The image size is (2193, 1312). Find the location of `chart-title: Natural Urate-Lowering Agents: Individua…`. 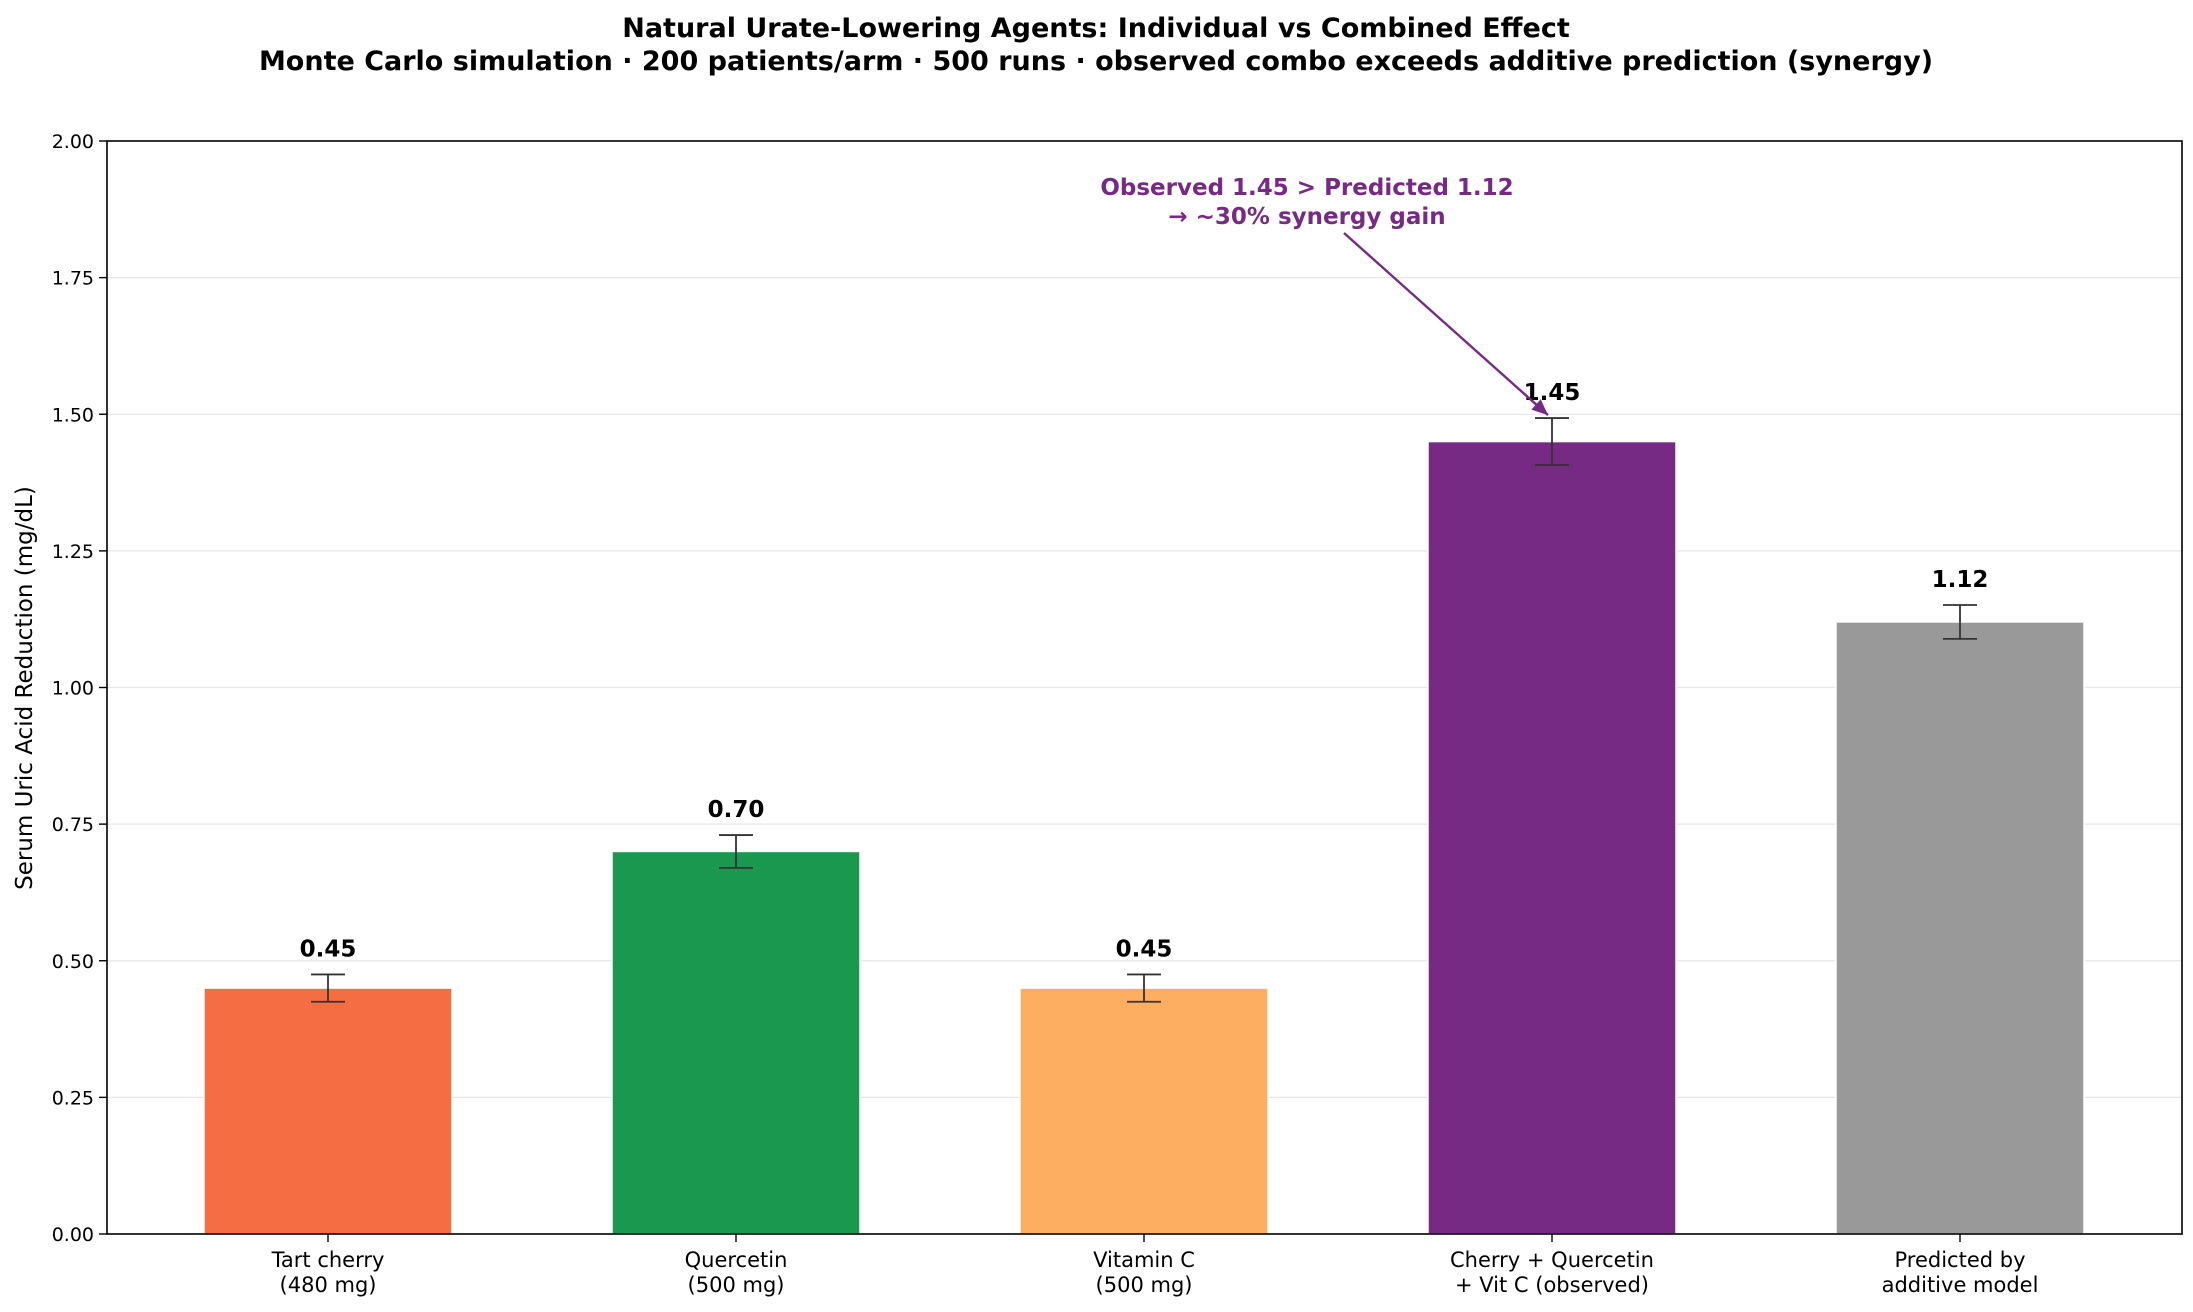

chart-title: Natural Urate-Lowering Agents: Individua… is located at coordinates (1096, 28).